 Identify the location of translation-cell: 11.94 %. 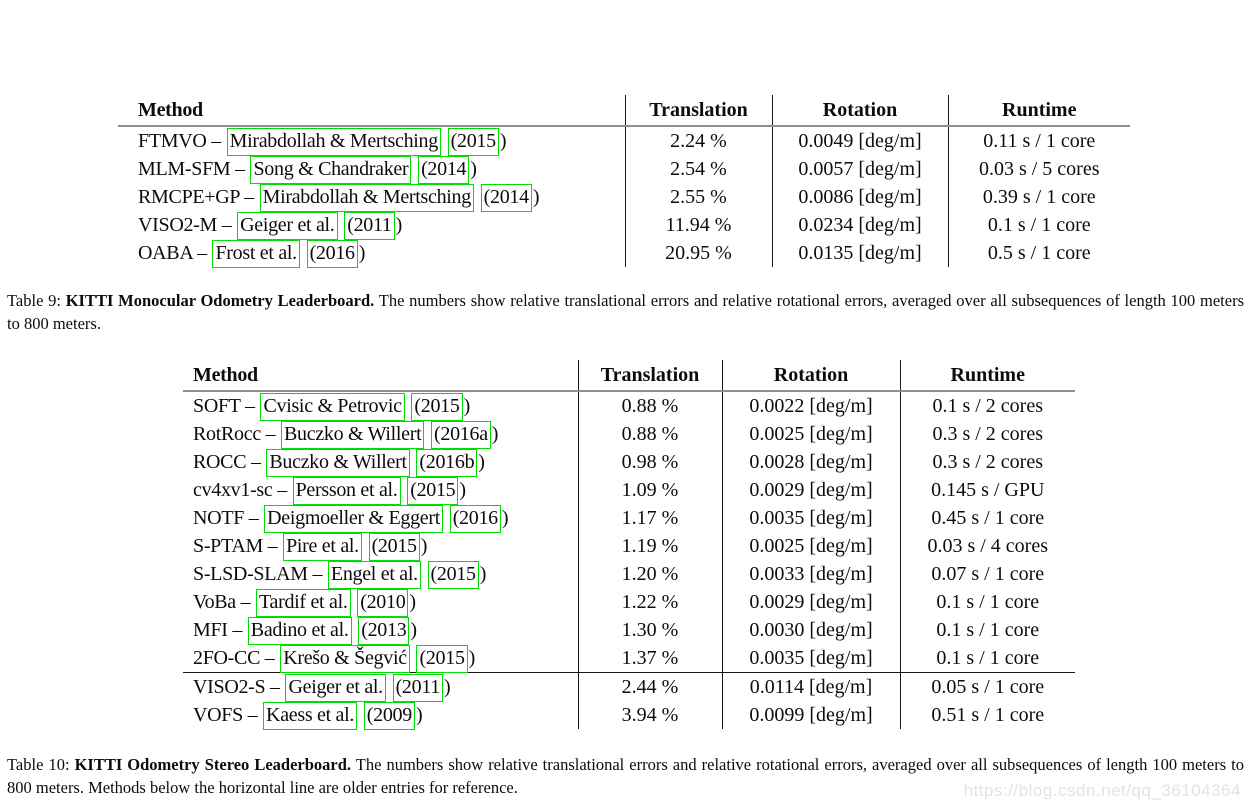
(698, 225).